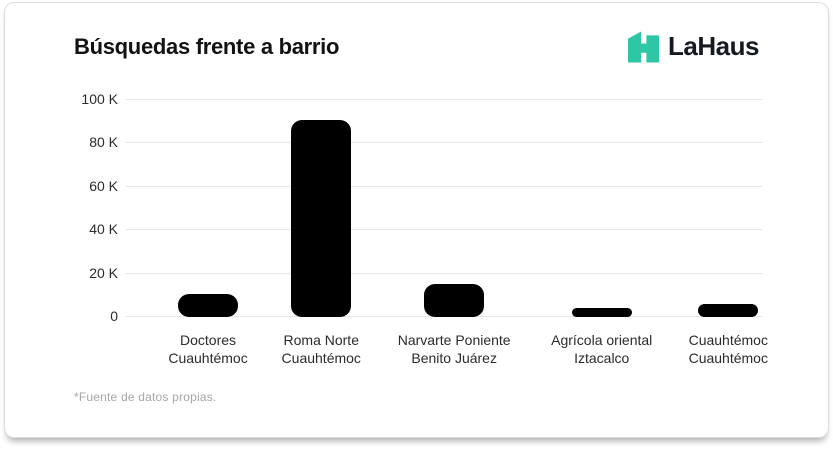 This screenshot has width=833, height=450. I want to click on lahaus-logo-text: LaHaus, so click(713, 45).